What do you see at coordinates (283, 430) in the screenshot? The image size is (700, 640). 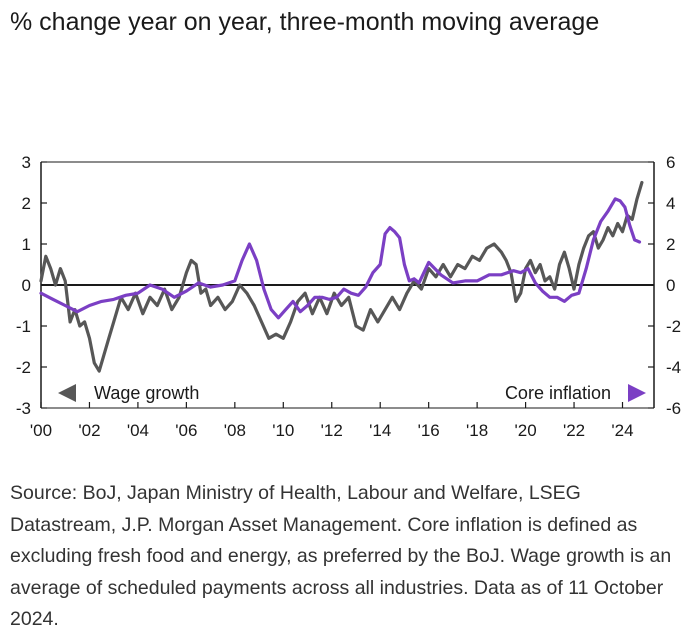 I see `x-tick-label: '10` at bounding box center [283, 430].